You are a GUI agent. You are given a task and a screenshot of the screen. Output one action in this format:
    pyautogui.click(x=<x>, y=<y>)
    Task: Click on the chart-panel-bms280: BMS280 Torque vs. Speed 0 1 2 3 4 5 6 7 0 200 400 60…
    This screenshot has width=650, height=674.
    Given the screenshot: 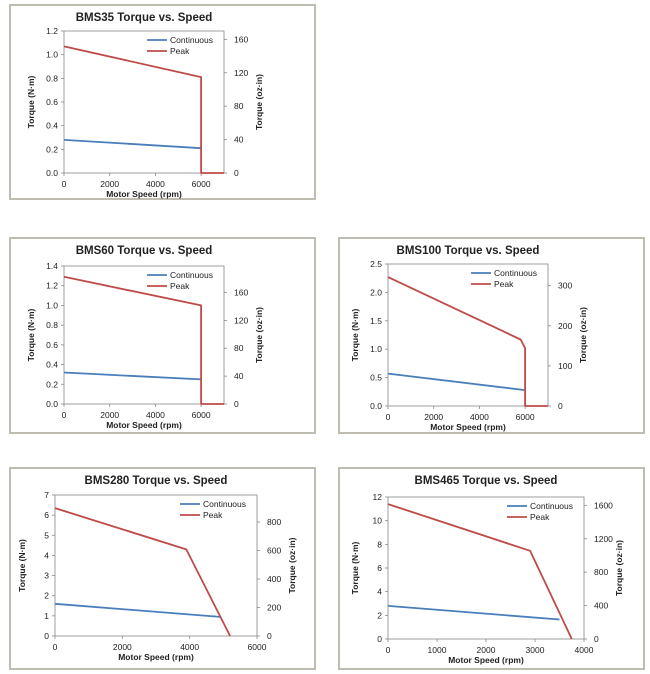 What is the action you would take?
    pyautogui.click(x=162, y=568)
    